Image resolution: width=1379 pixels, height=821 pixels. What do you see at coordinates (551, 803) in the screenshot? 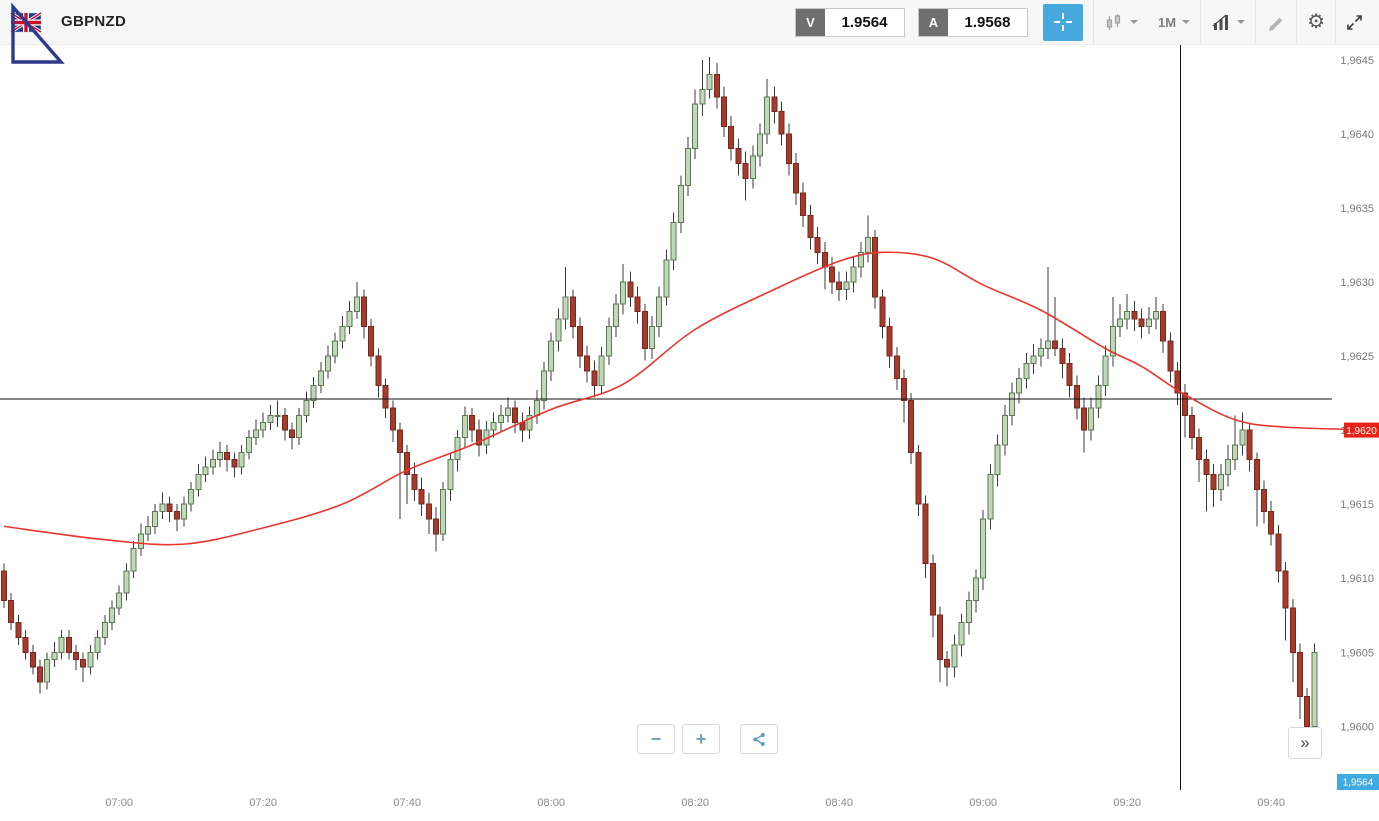
I see `time-axis-label: 08:00` at bounding box center [551, 803].